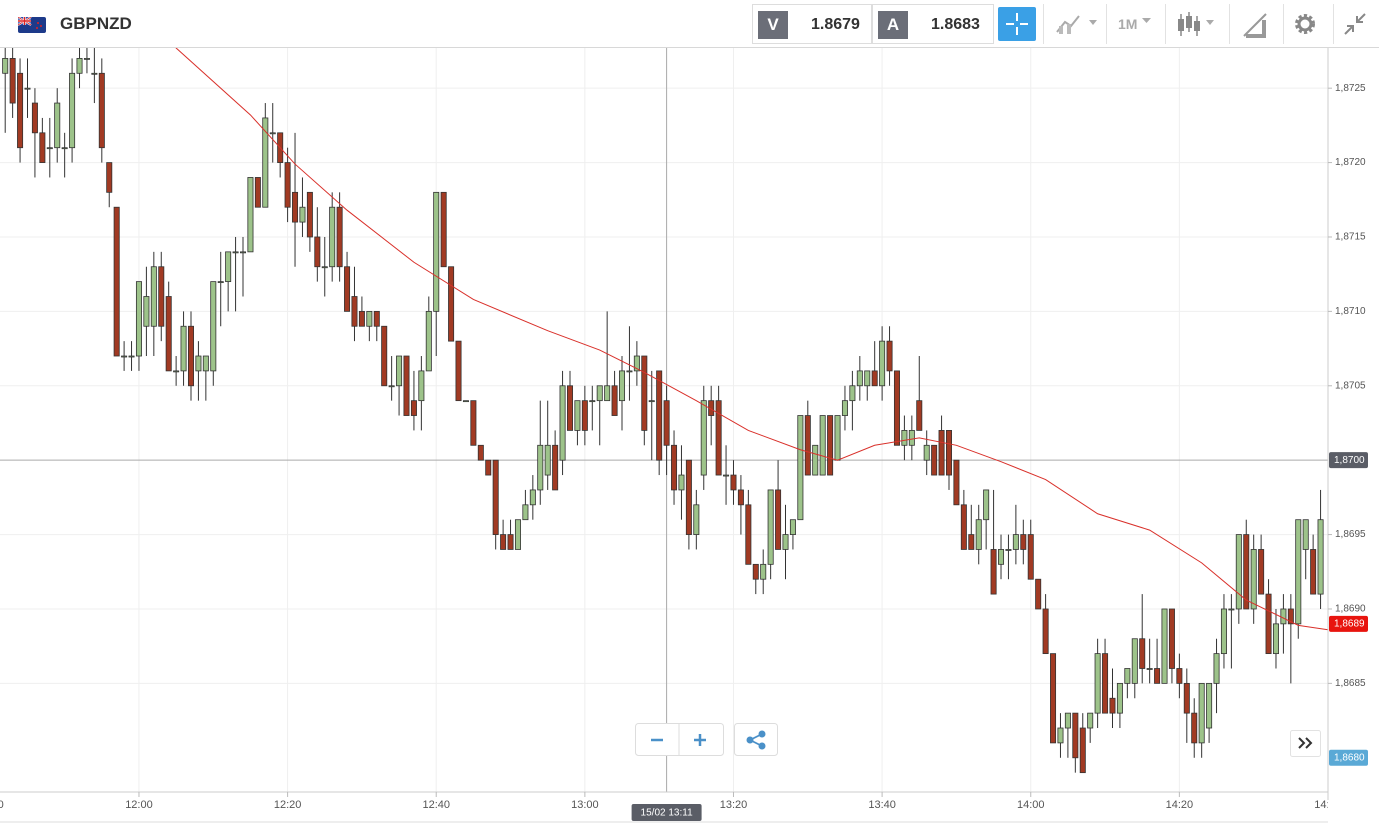 The height and width of the screenshot is (825, 1379). What do you see at coordinates (1255, 25) in the screenshot?
I see `draw-button` at bounding box center [1255, 25].